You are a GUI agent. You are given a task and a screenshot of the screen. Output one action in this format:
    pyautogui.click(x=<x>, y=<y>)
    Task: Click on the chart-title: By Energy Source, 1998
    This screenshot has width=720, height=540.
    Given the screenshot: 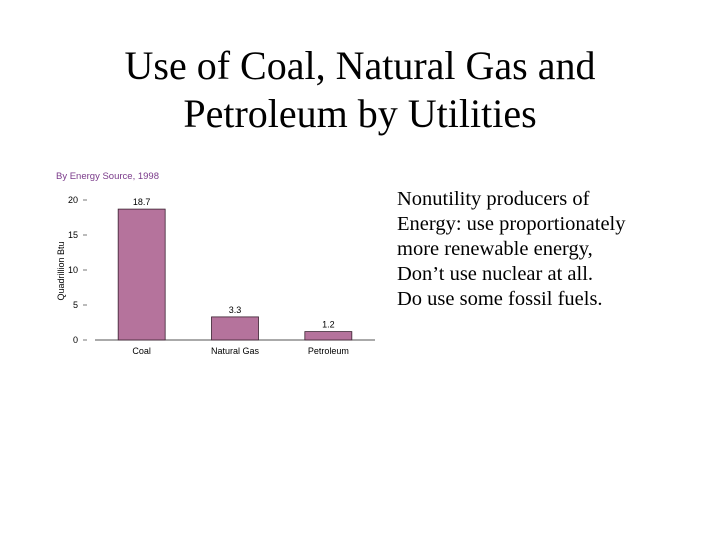 What is the action you would take?
    pyautogui.click(x=107, y=176)
    